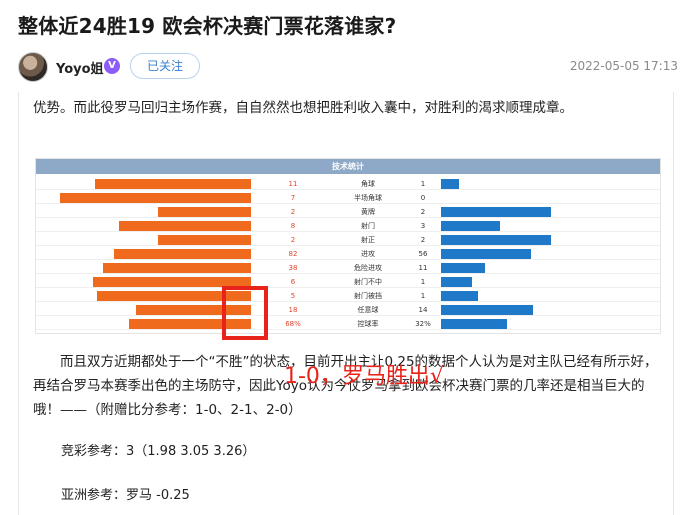  What do you see at coordinates (348, 212) in the screenshot?
I see `stat-row: 2 黄牌 2` at bounding box center [348, 212].